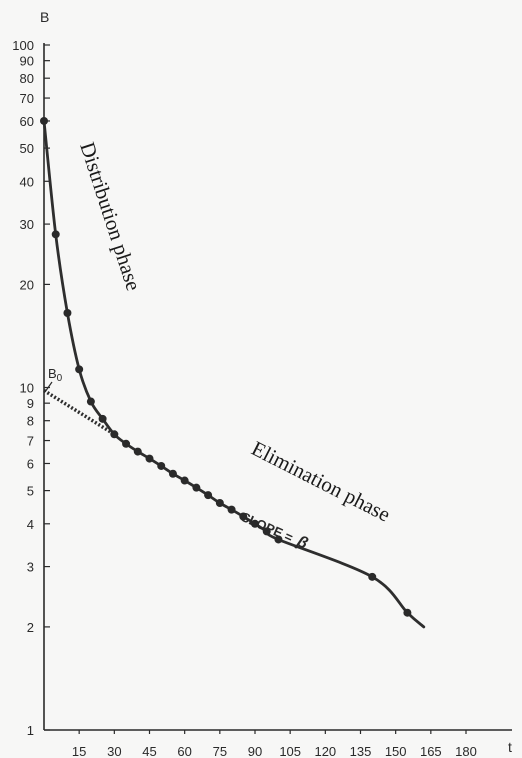 The height and width of the screenshot is (758, 522). I want to click on x-tick-label: 45, so click(149, 751).